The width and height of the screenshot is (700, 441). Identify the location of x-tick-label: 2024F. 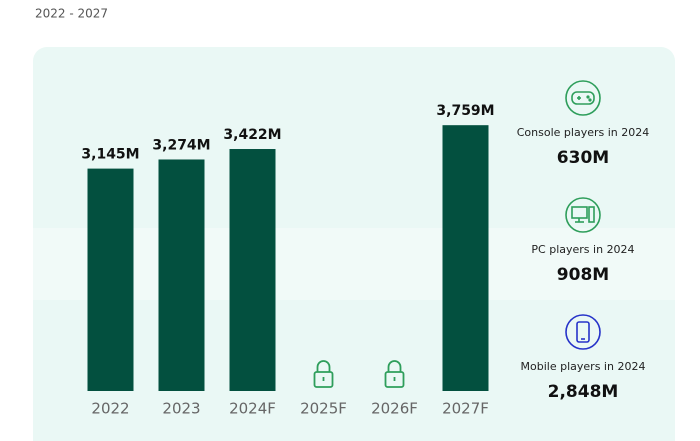
(252, 409).